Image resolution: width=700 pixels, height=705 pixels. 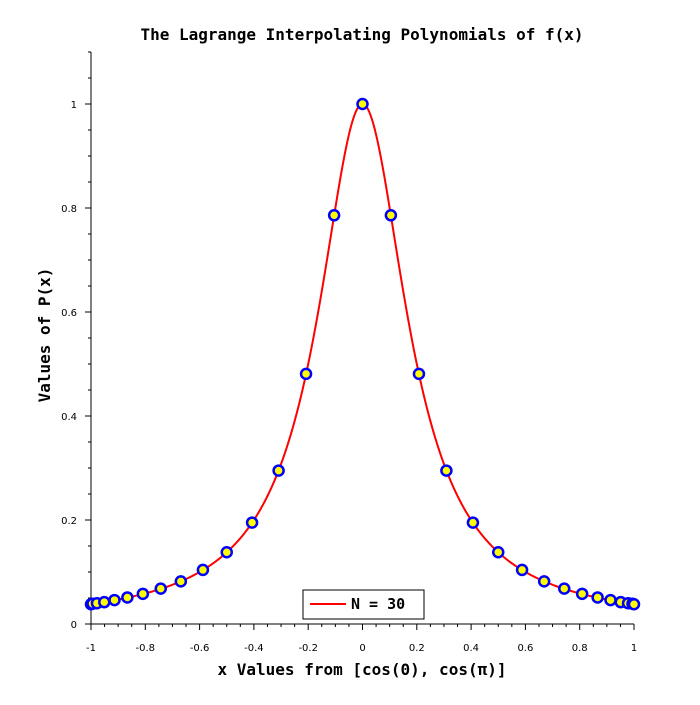 What do you see at coordinates (308, 648) in the screenshot?
I see `x-tick-label: -0.2` at bounding box center [308, 648].